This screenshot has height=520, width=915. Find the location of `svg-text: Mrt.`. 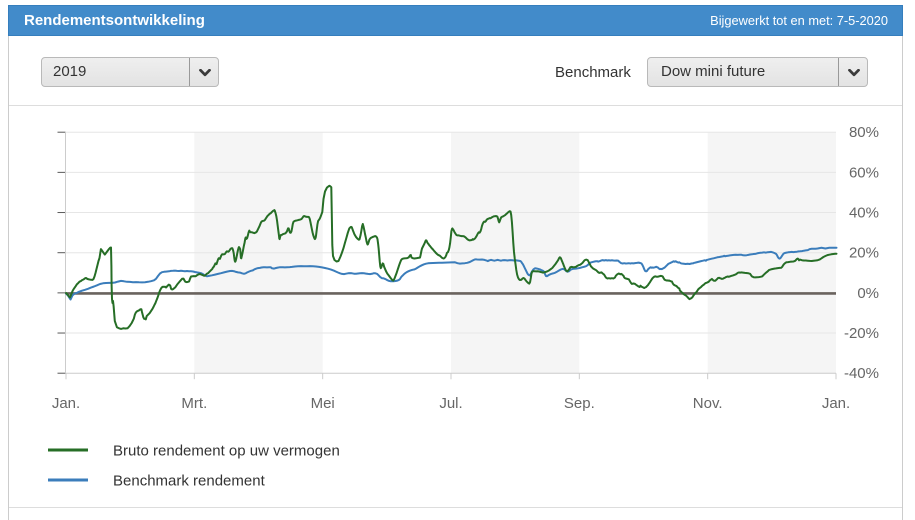

svg-text: Mrt. is located at coordinates (194, 403).